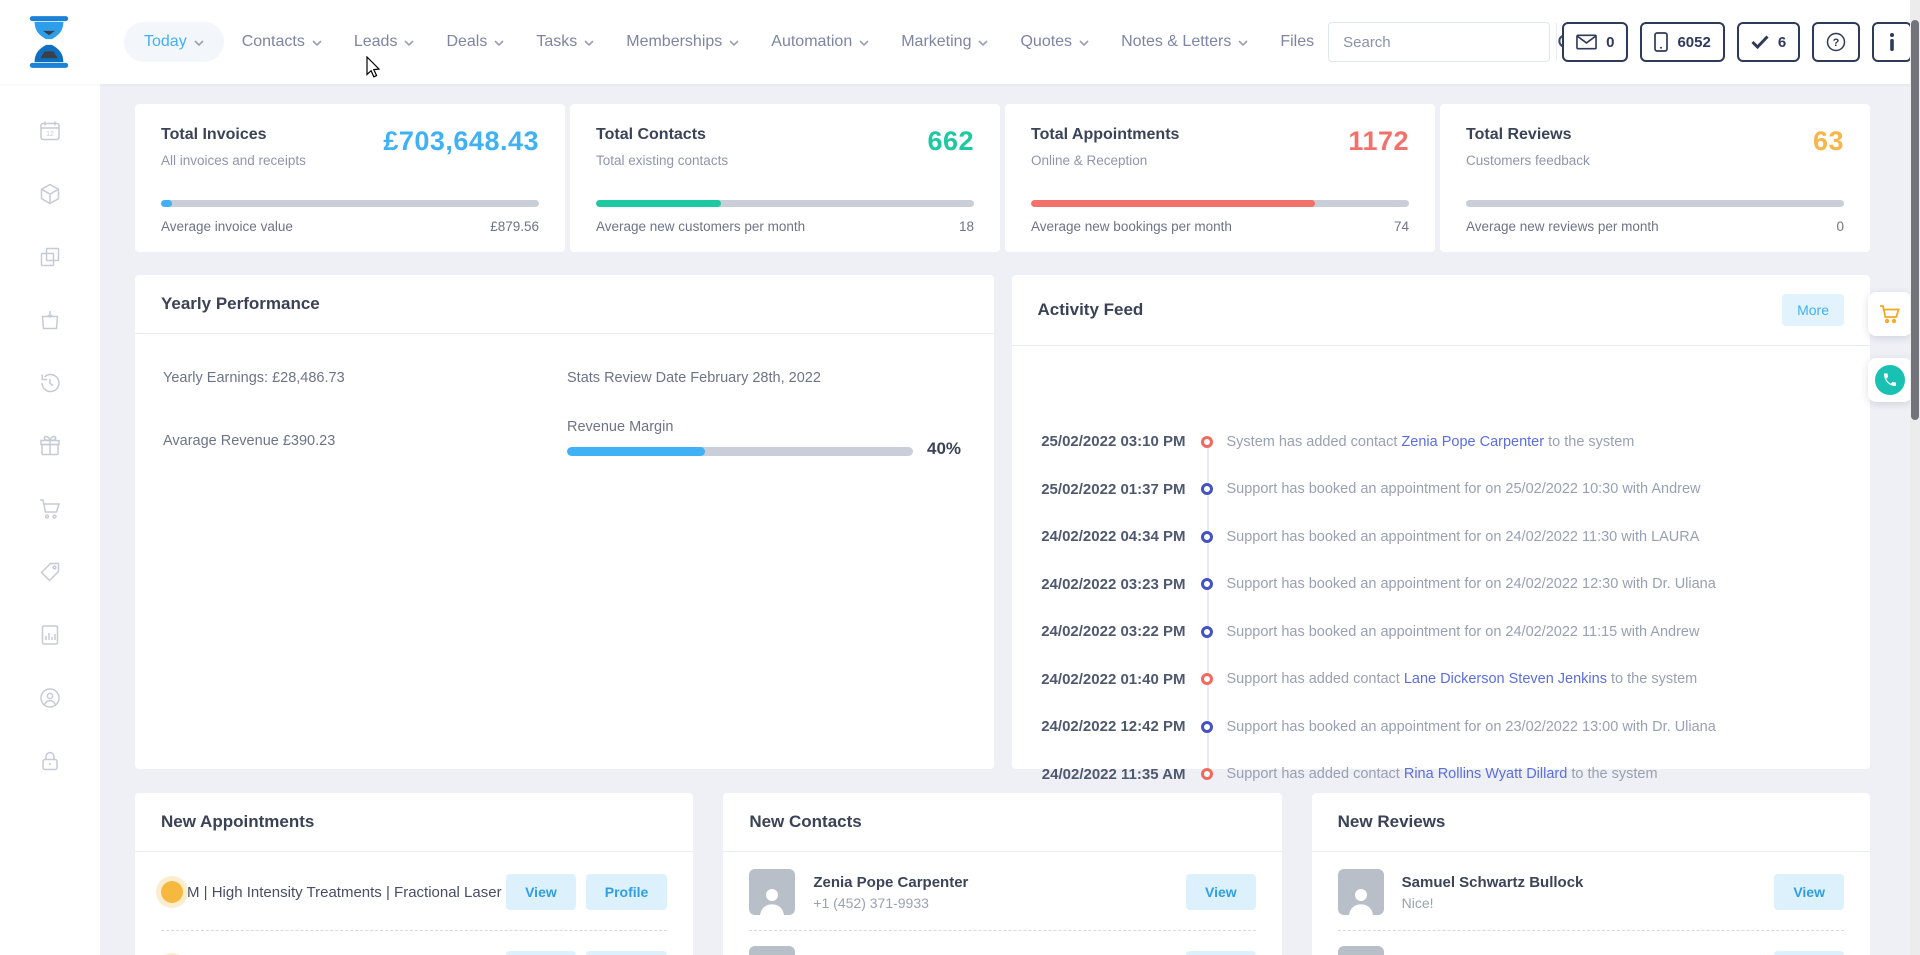 The height and width of the screenshot is (955, 1920). I want to click on nav-item-contacts: Contacts, so click(282, 42).